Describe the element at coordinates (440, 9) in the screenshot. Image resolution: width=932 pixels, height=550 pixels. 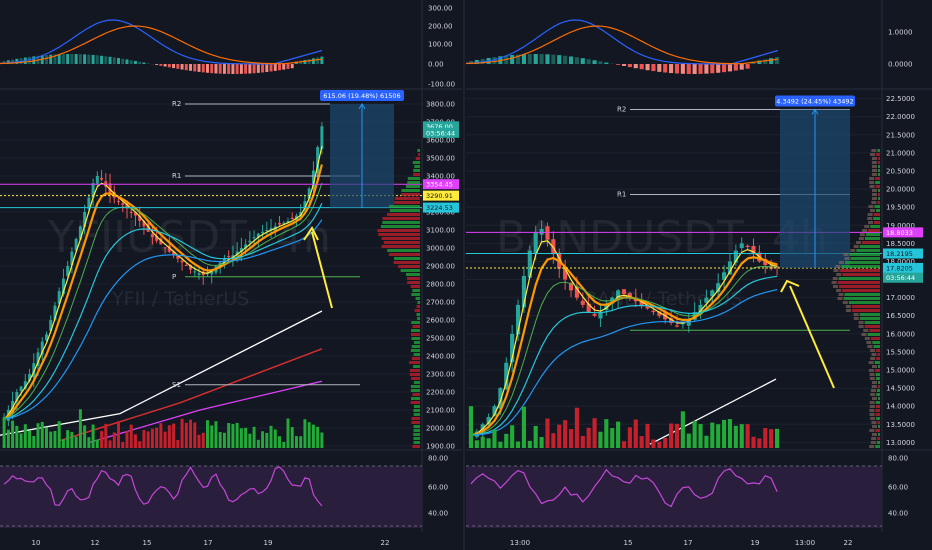
I see `macd-tick-label: 300.00` at that location.